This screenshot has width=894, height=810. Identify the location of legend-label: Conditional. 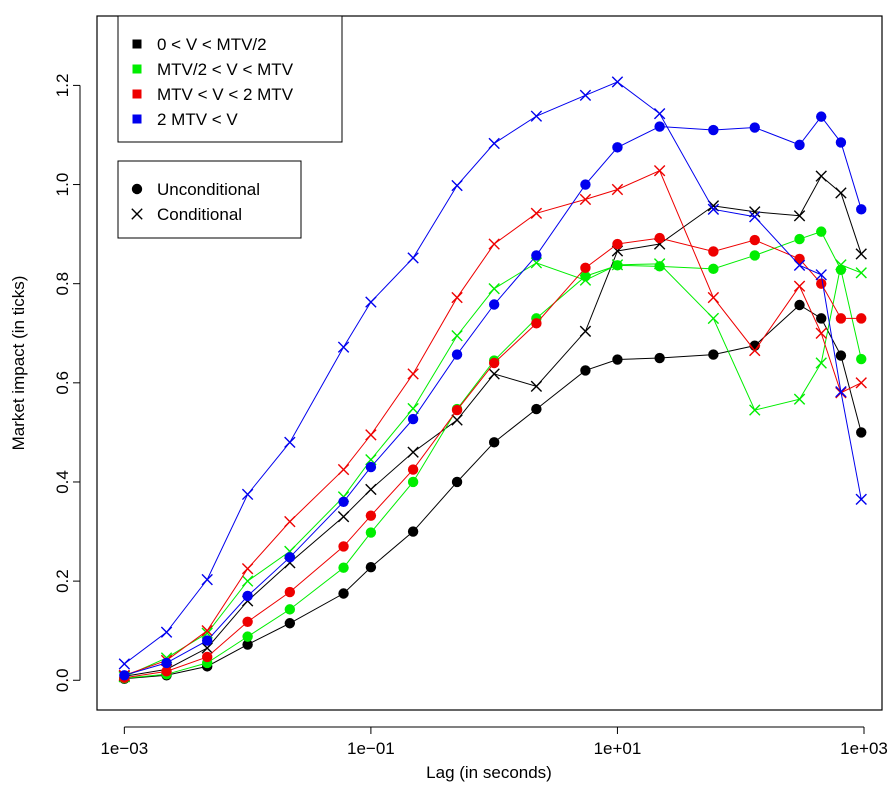
(199, 214).